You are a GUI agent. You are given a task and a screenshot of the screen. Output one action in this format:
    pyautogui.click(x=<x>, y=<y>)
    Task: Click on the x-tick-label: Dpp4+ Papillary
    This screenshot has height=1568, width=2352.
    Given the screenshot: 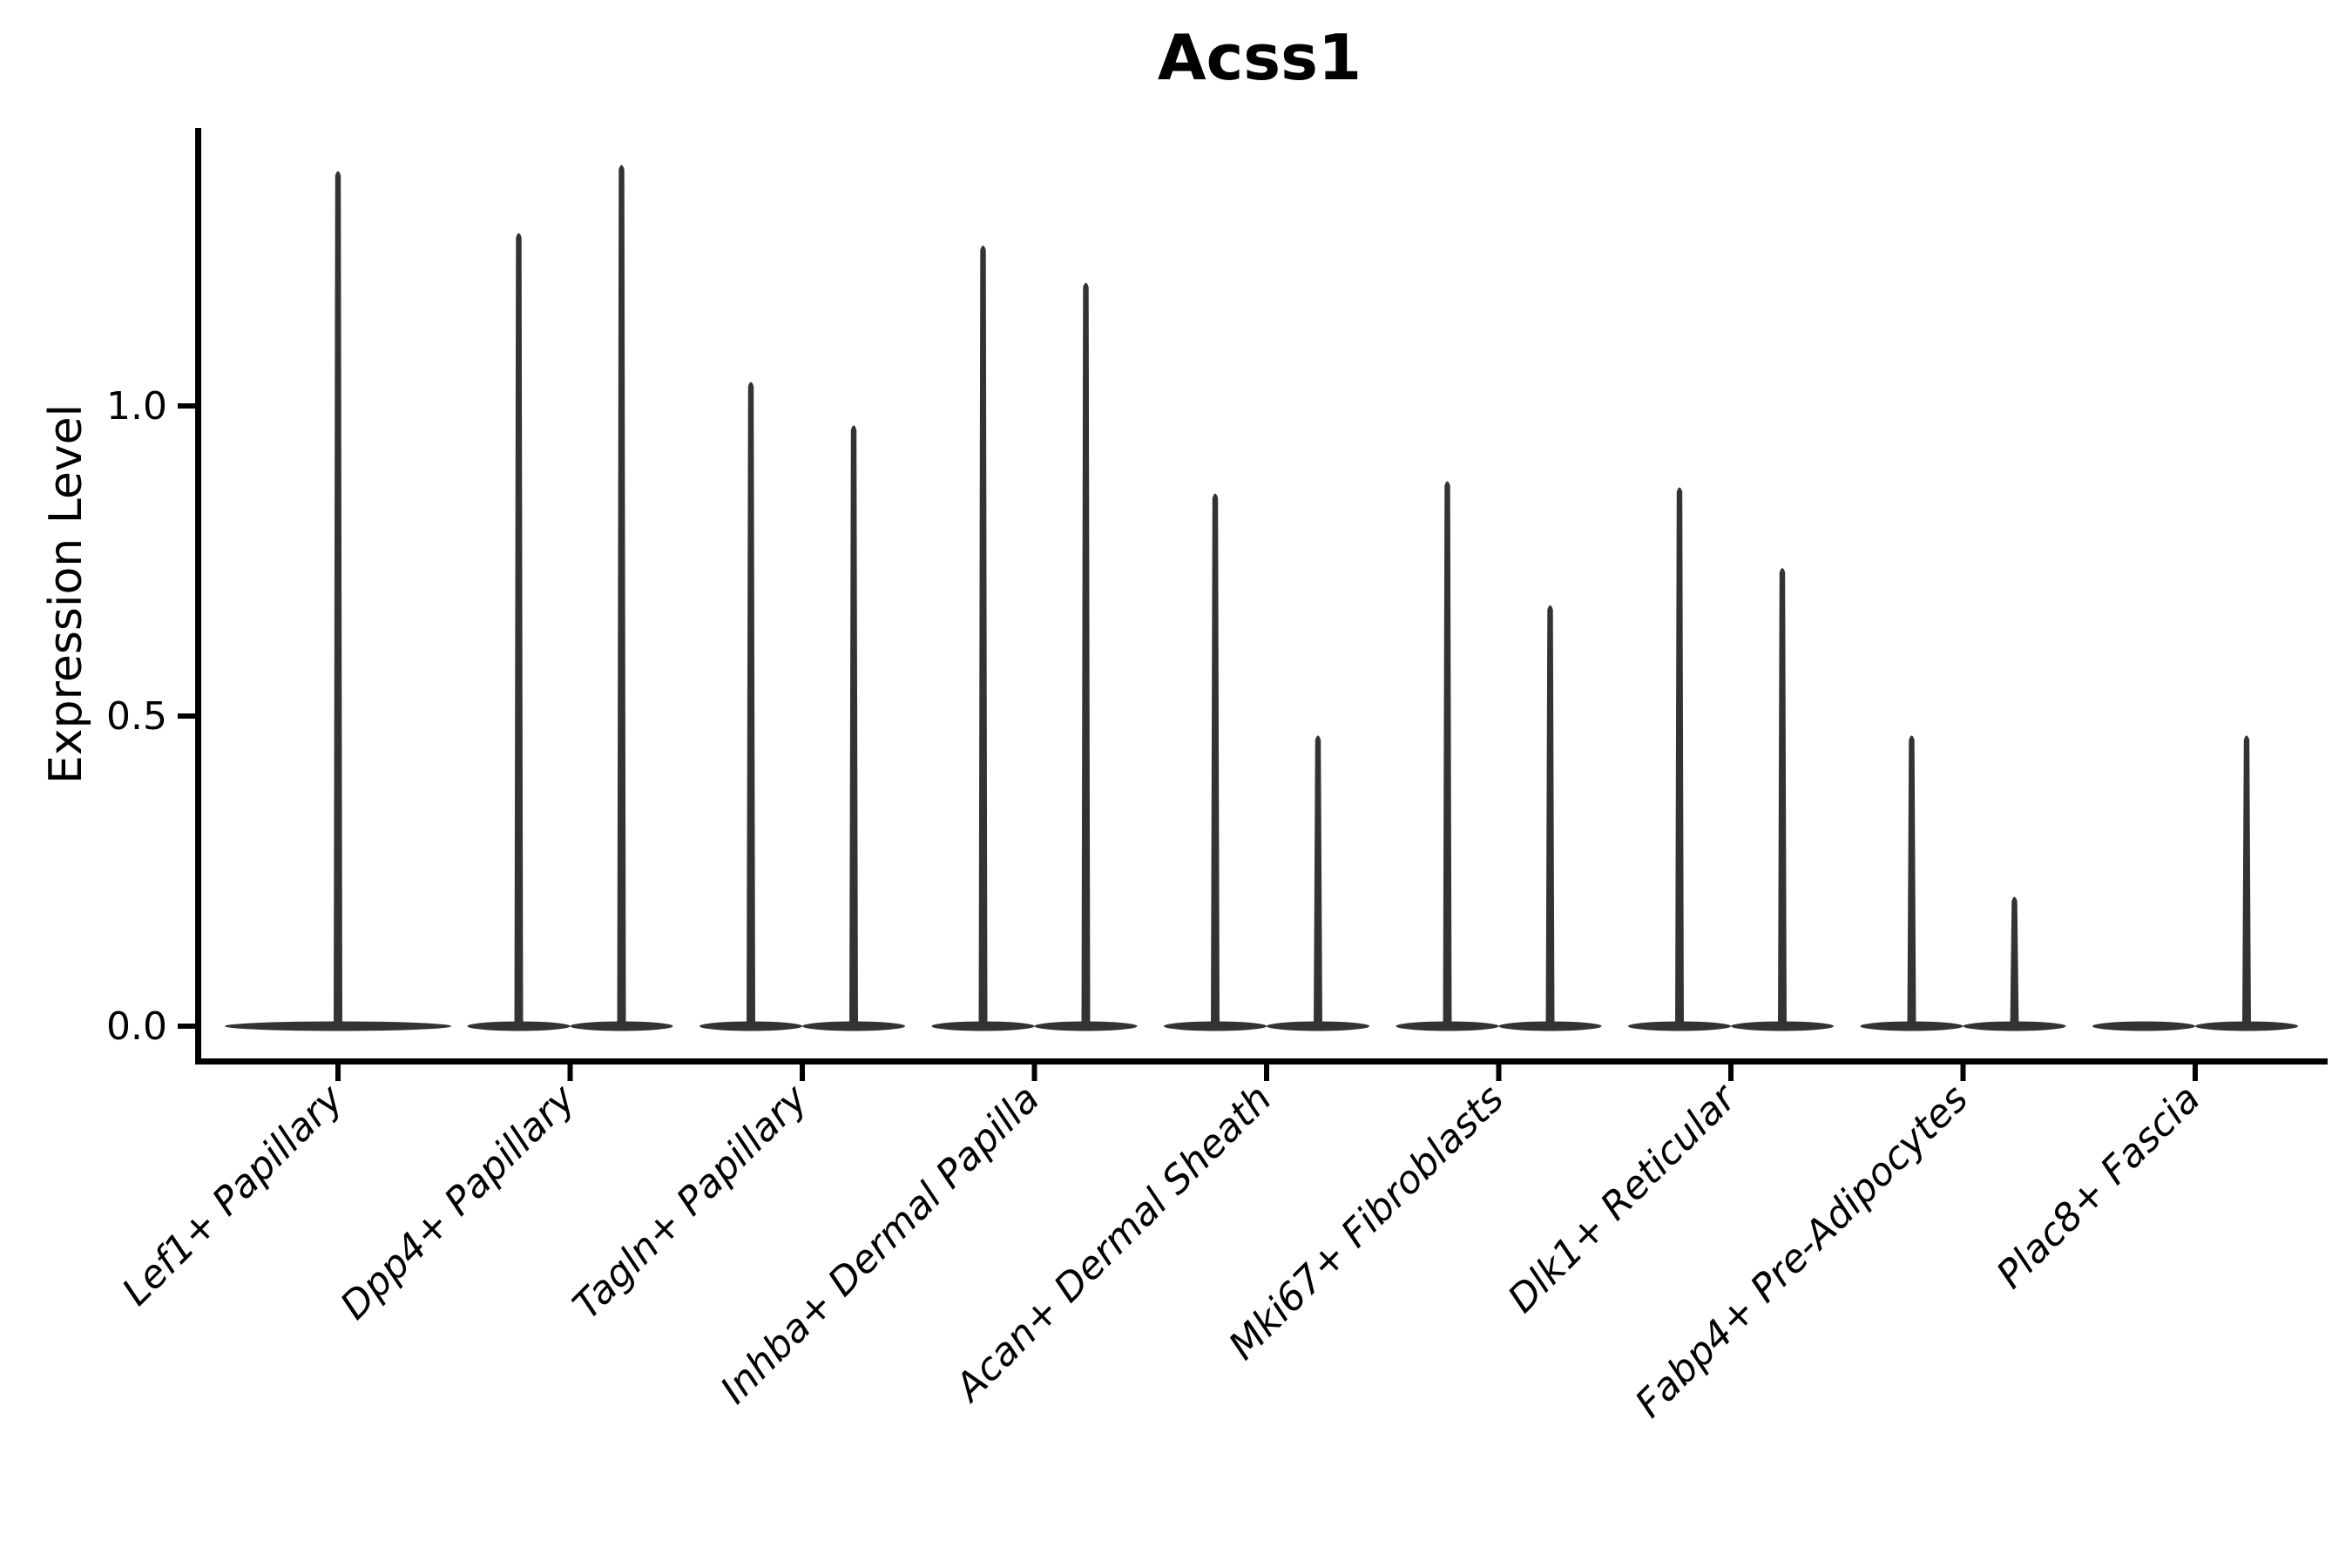 What is the action you would take?
    pyautogui.click(x=459, y=1202)
    